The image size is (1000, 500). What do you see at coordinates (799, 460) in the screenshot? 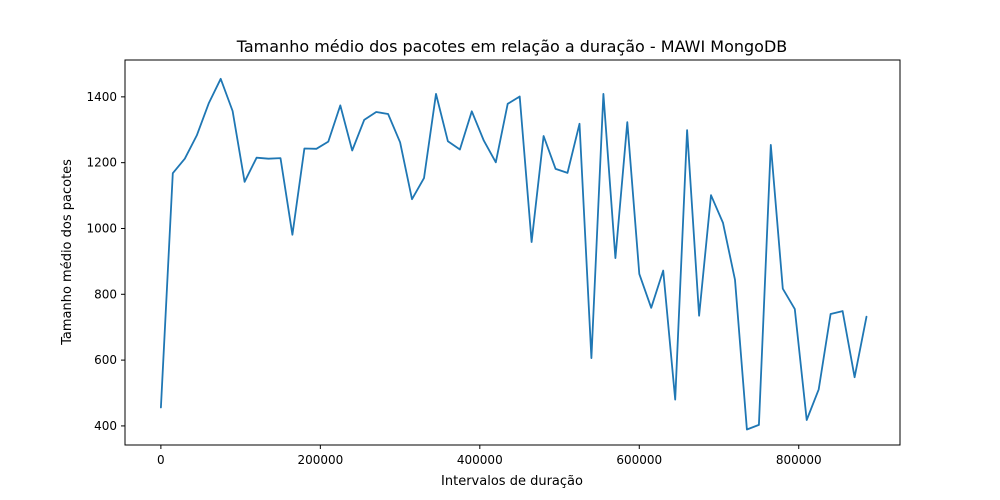
I see `x-tick-label: 800000` at bounding box center [799, 460].